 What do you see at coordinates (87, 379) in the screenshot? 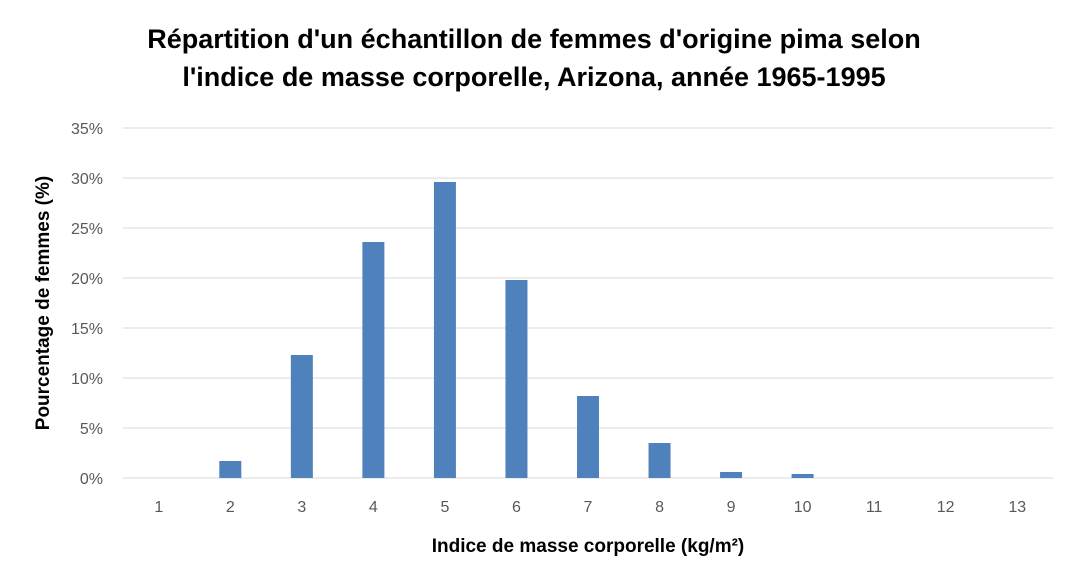
I see `y-tick-label: 10%` at bounding box center [87, 379].